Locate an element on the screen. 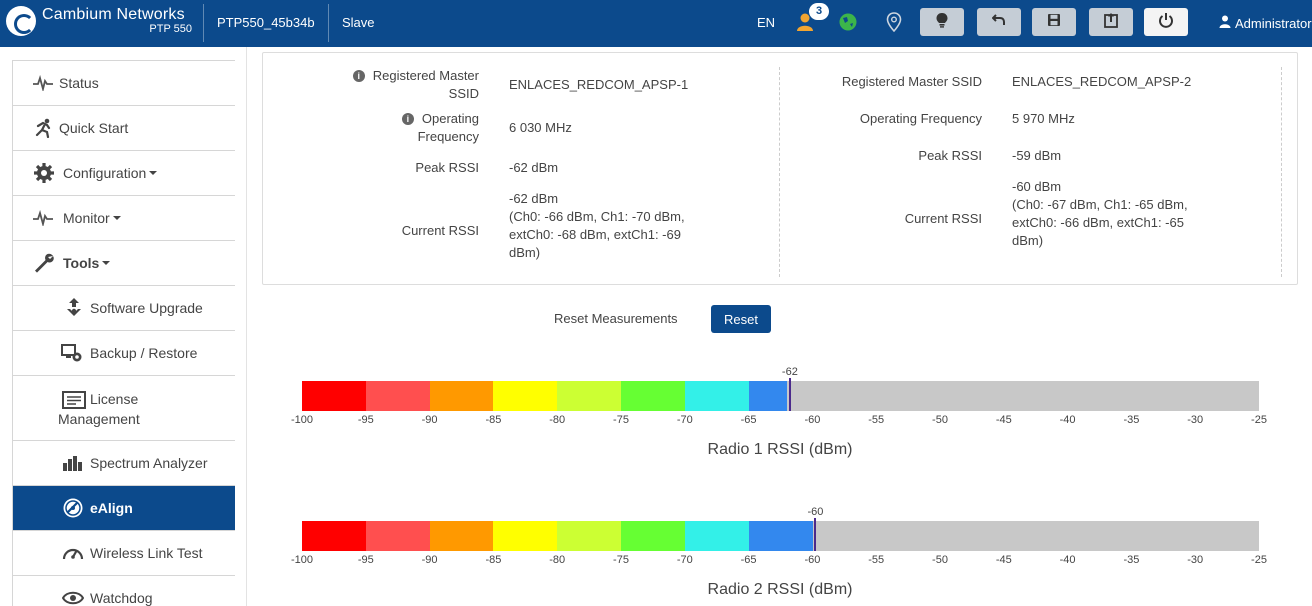 The image size is (1312, 606). sidebar-item-label: Monitor is located at coordinates (86, 218).